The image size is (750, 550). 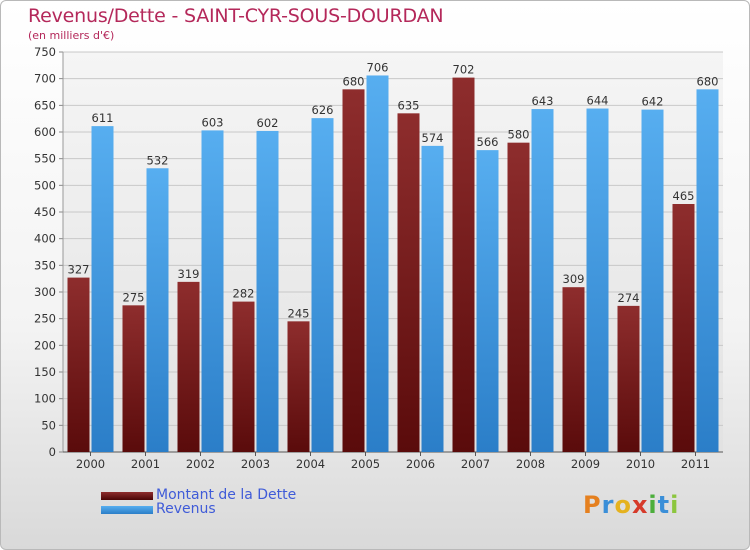 What do you see at coordinates (365, 464) in the screenshot?
I see `x-tick-label: 2005` at bounding box center [365, 464].